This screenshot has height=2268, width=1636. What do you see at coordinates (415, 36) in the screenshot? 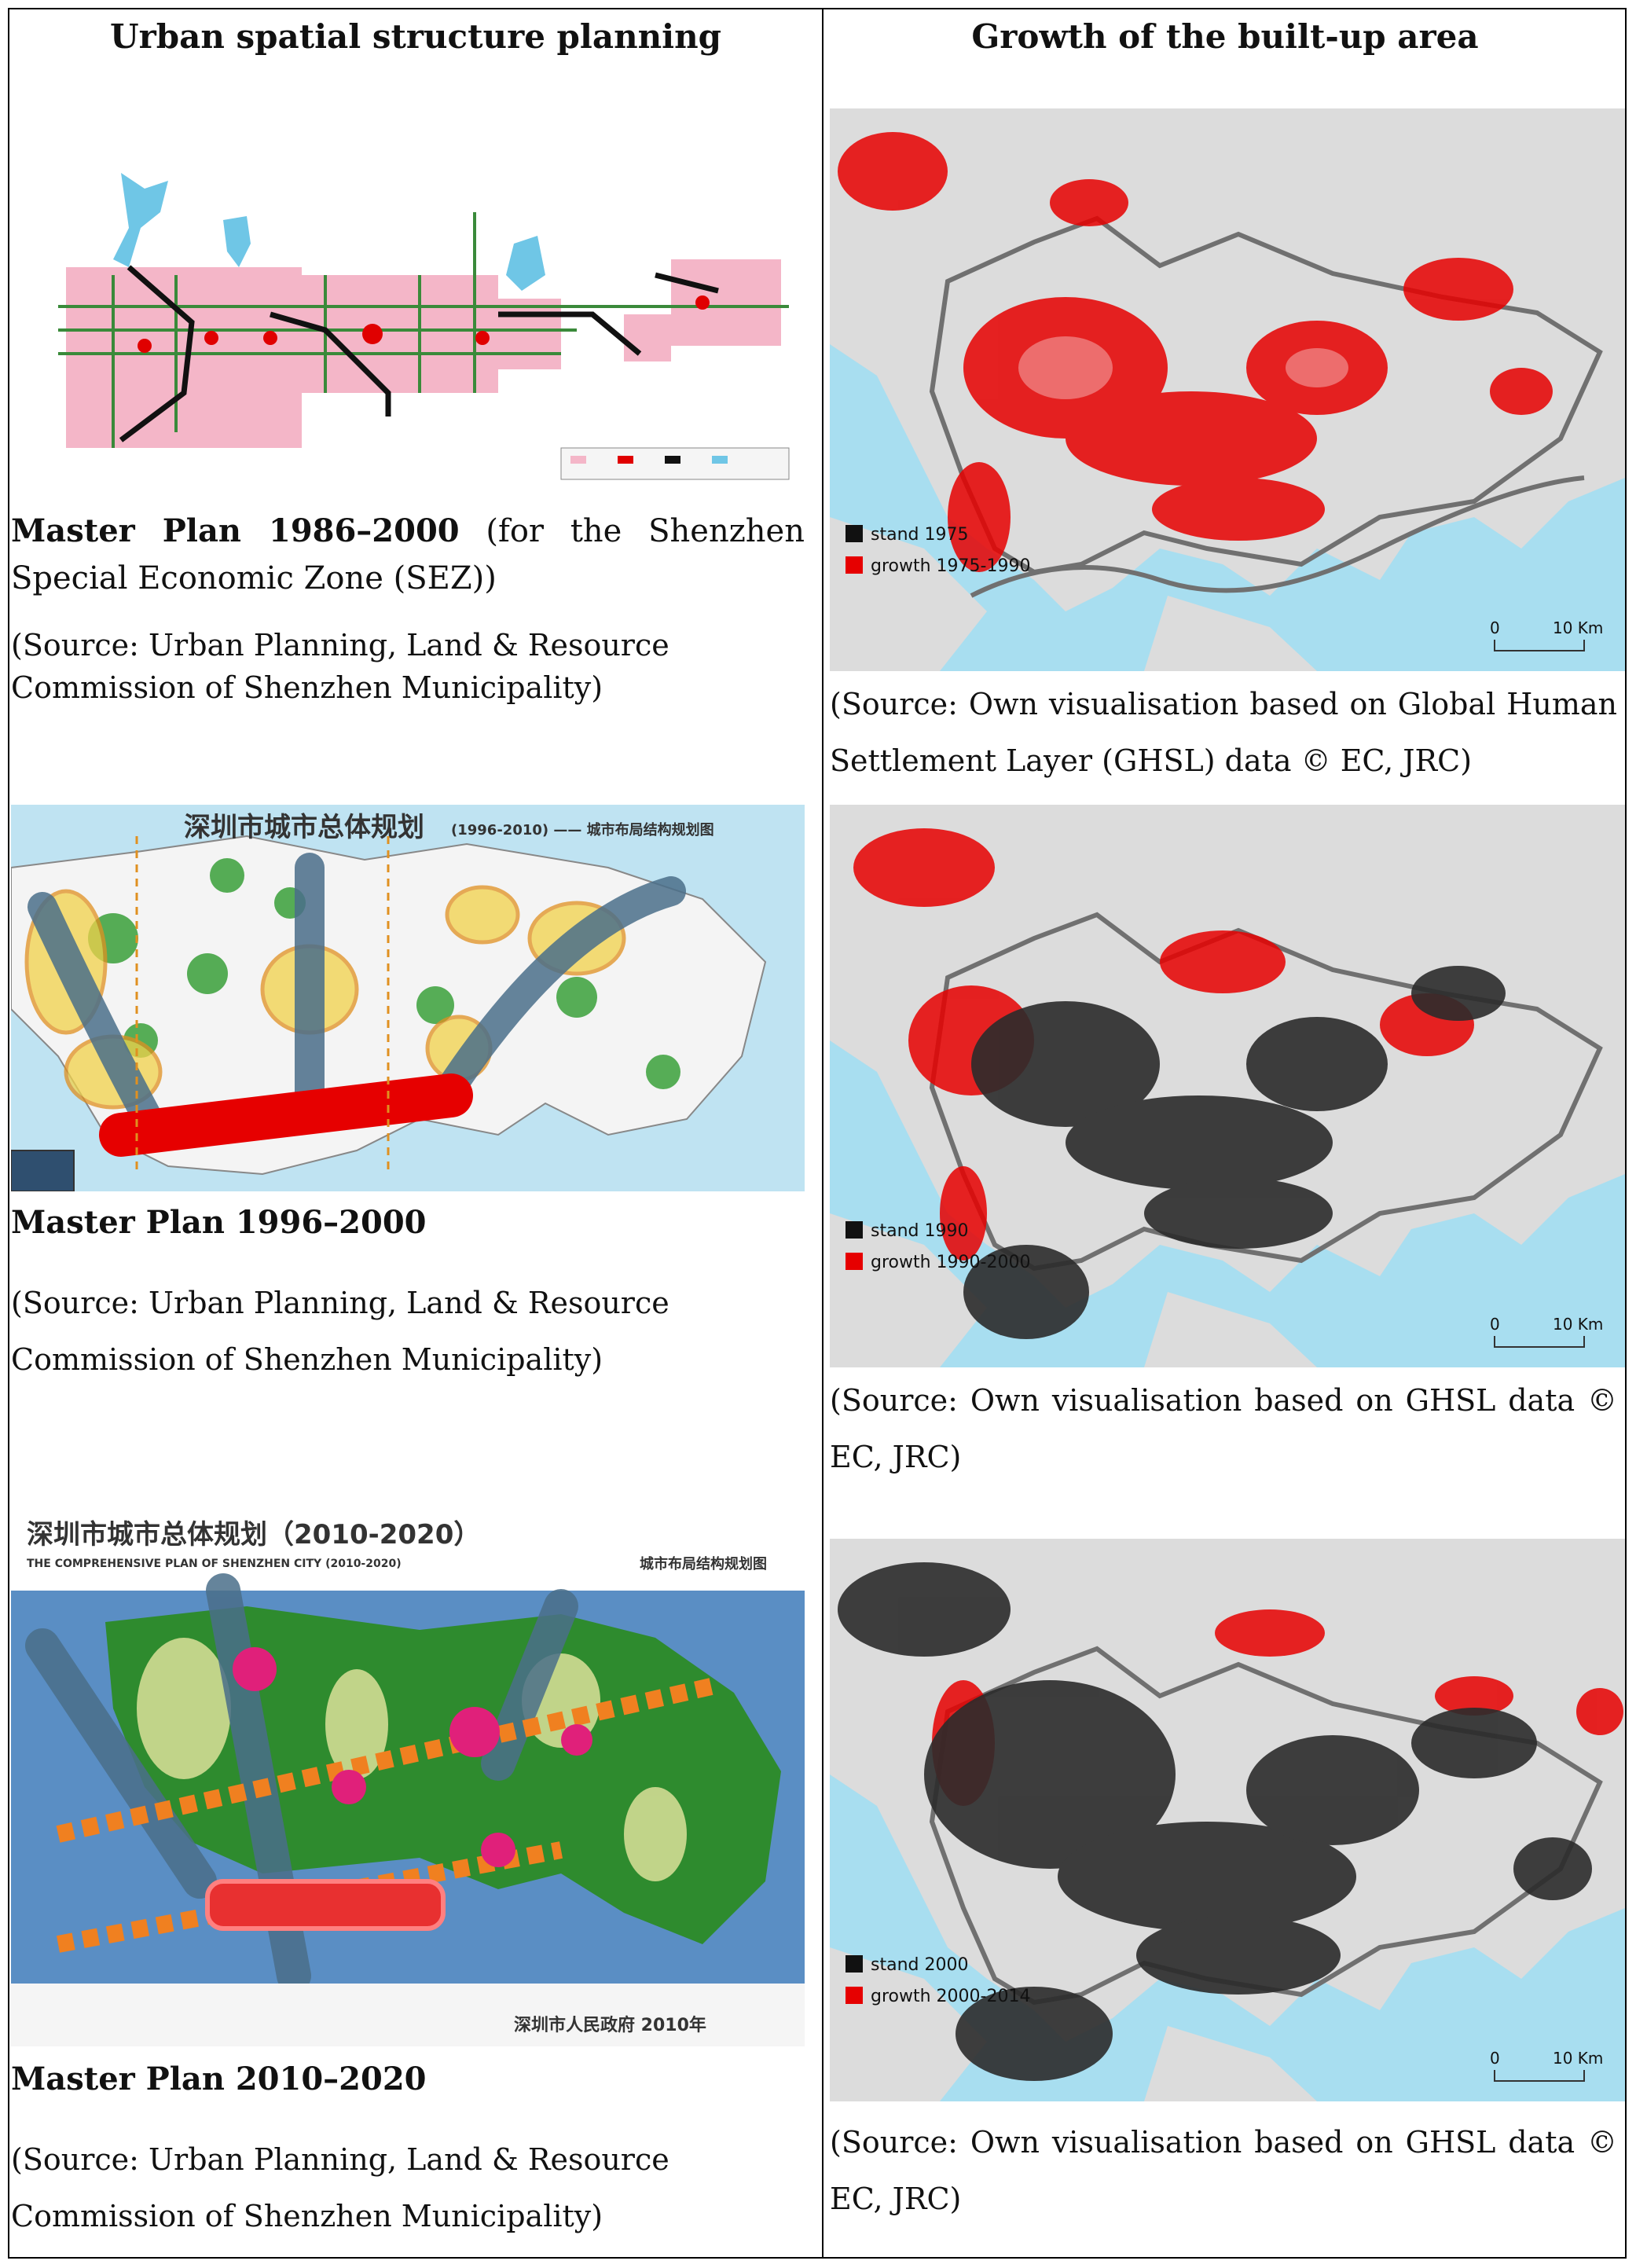
I see `header-left: Urban spatial structure planning` at bounding box center [415, 36].